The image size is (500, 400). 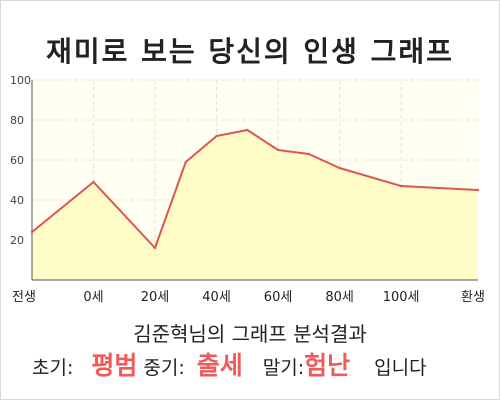 What do you see at coordinates (248, 297) in the screenshot?
I see `x-tick-labels: 전생 0세 20세 40세 60세 80세 100세 환생` at bounding box center [248, 297].